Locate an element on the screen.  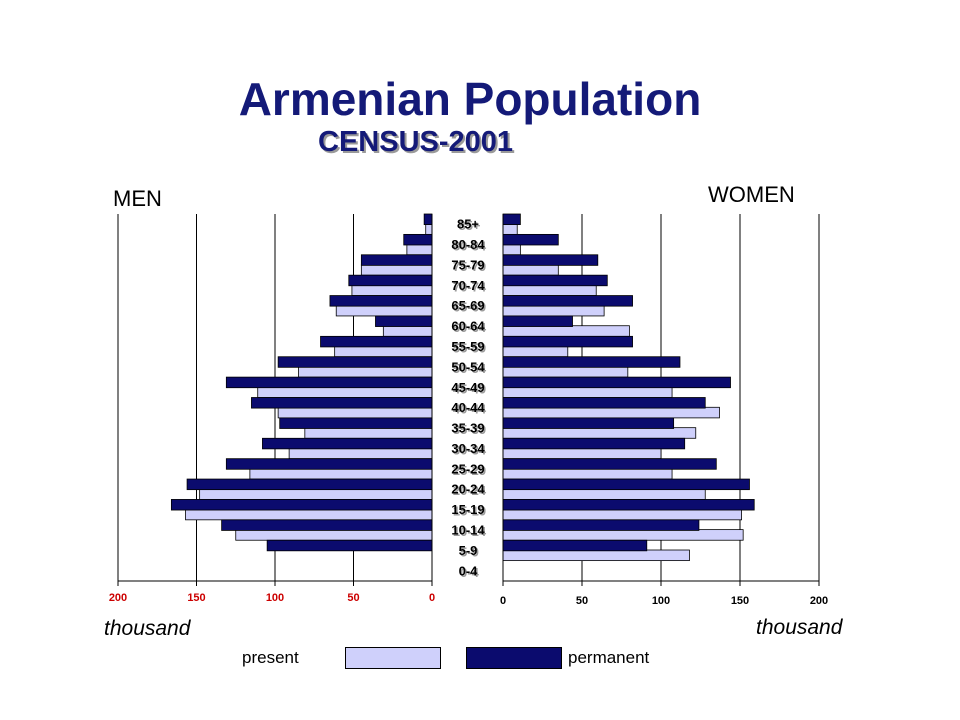
women-tick-label: 100 is located at coordinates (661, 601).